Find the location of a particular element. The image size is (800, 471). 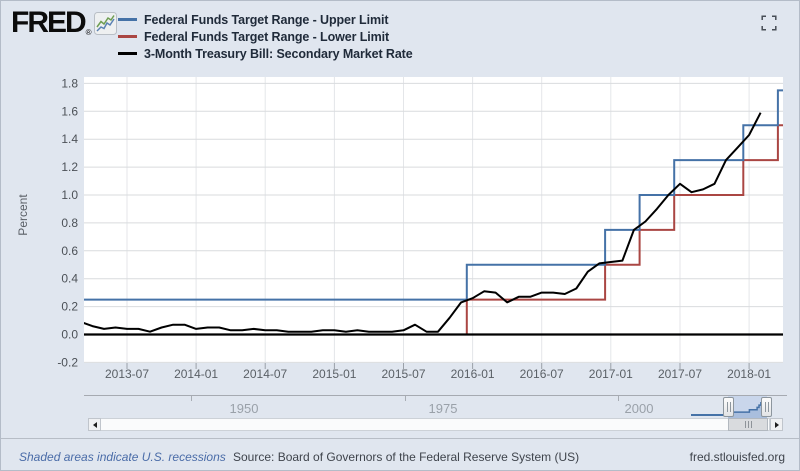

range-year-label: 1975 is located at coordinates (443, 408).